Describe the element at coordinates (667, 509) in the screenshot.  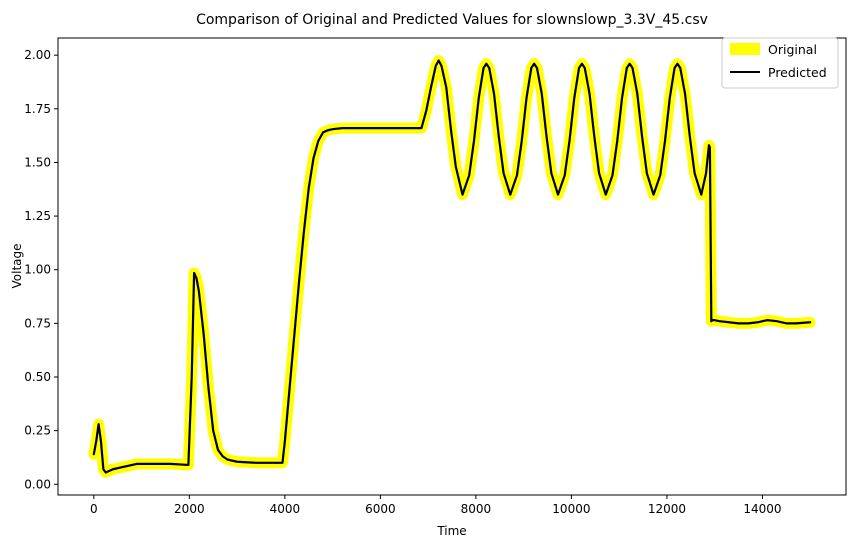
I see `x-tick-label: 12000` at that location.